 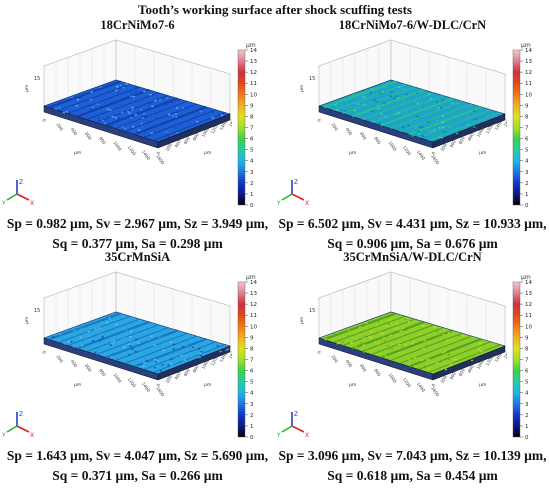 I want to click on scale-tick-label: 5, so click(x=252, y=151).